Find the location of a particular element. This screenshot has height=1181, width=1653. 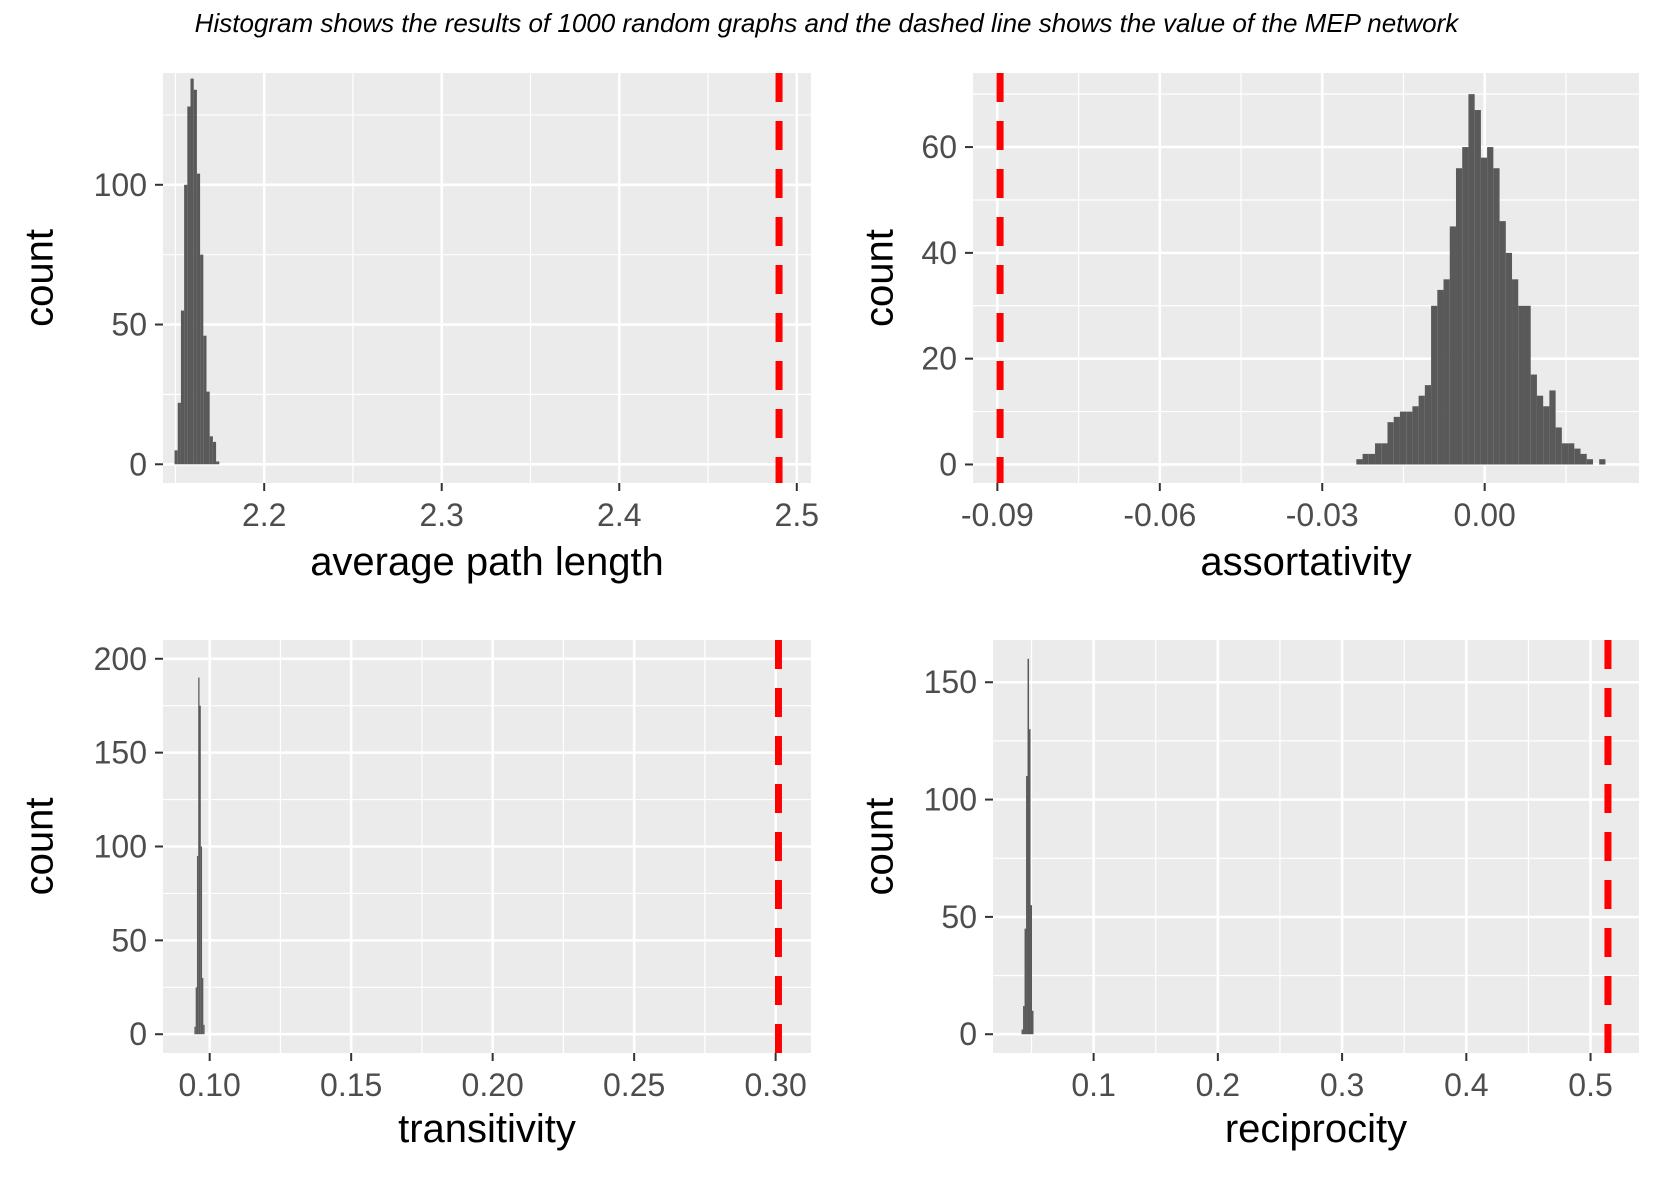

x-tick-label: 0.5 is located at coordinates (1590, 1085).